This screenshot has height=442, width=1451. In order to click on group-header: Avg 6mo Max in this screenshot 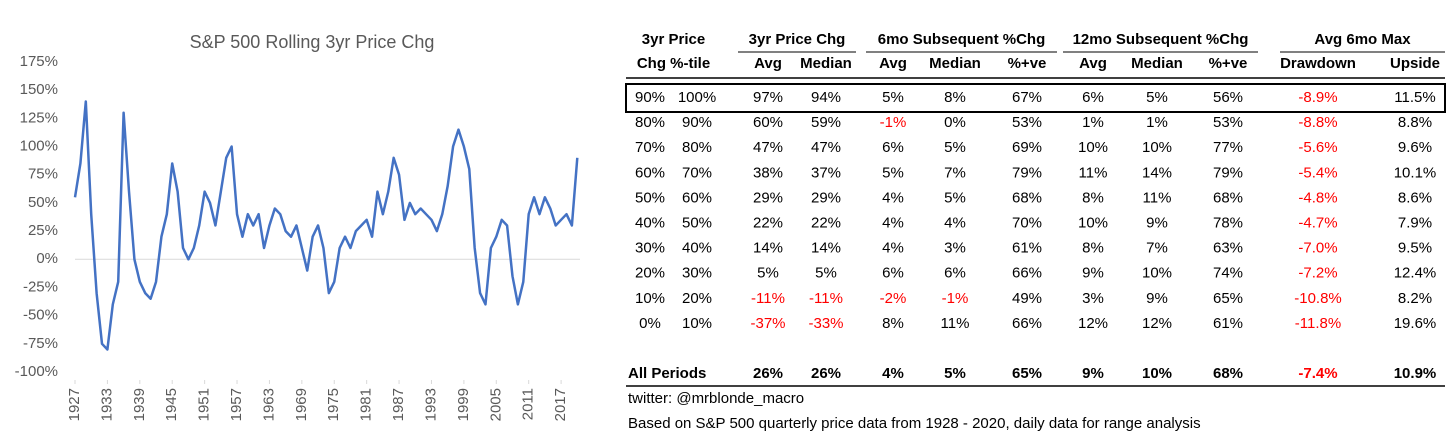, I will do `click(1362, 39)`.